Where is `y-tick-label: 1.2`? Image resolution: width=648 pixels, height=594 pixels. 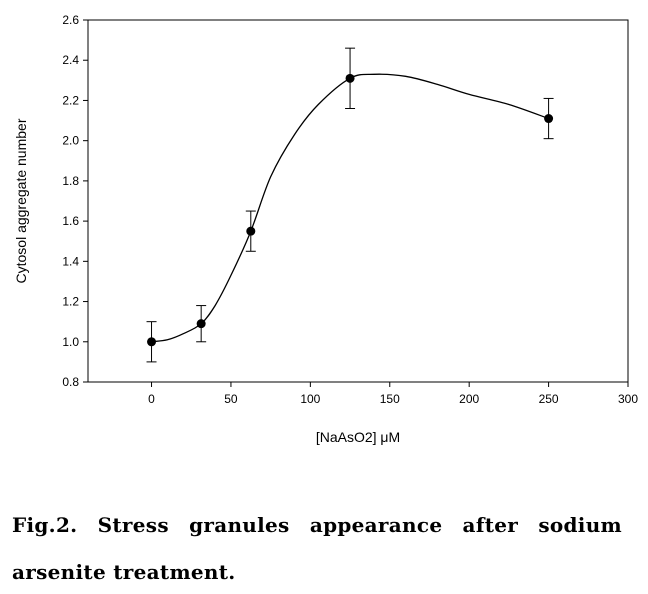 y-tick-label: 1.2 is located at coordinates (70, 302).